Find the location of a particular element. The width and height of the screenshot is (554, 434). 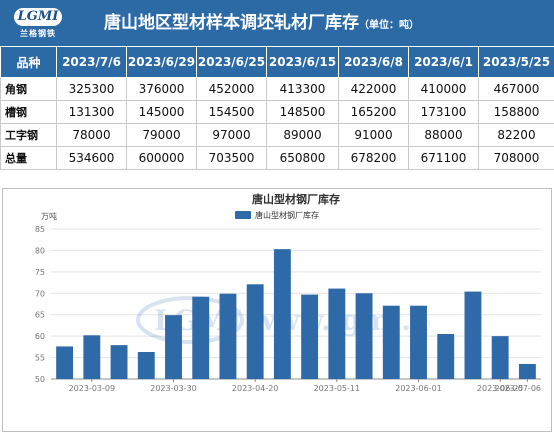

row-label: 工字钢 is located at coordinates (28, 135).